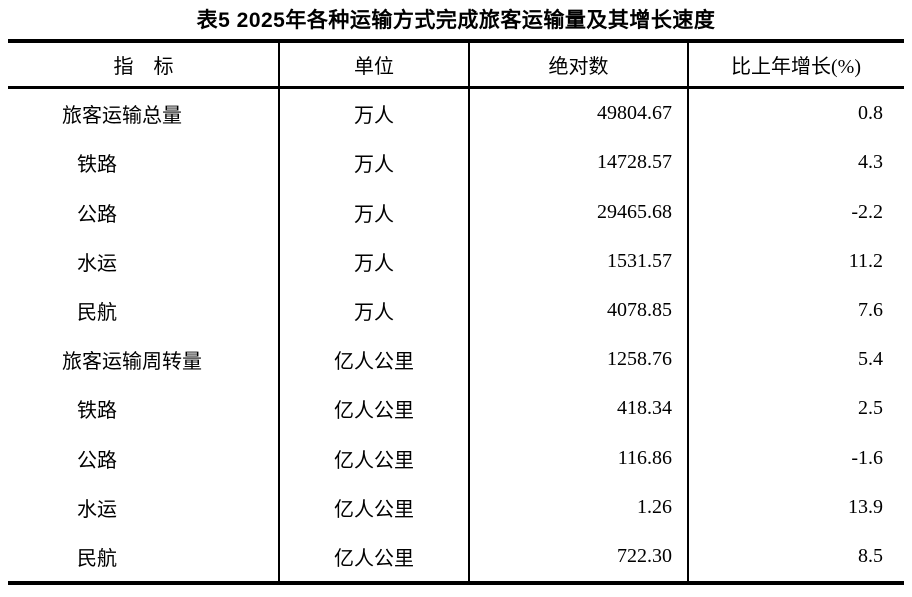 Image resolution: width=912 pixels, height=597 pixels. I want to click on header-indicator: 指 标, so click(143, 67).